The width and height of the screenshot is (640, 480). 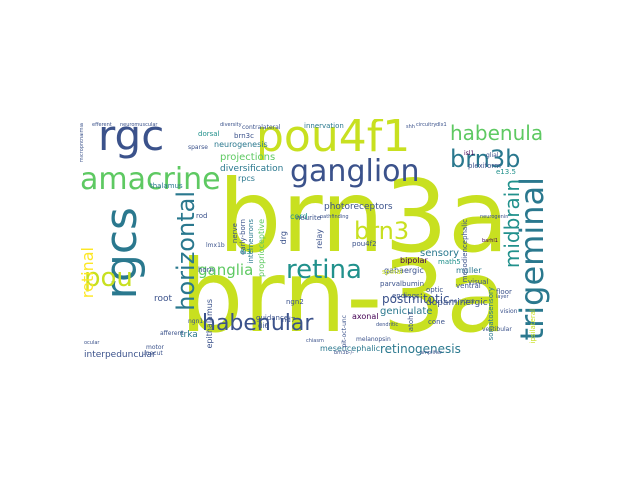 I want to click on word-pathfinding: pathfinding, so click(x=334, y=217).